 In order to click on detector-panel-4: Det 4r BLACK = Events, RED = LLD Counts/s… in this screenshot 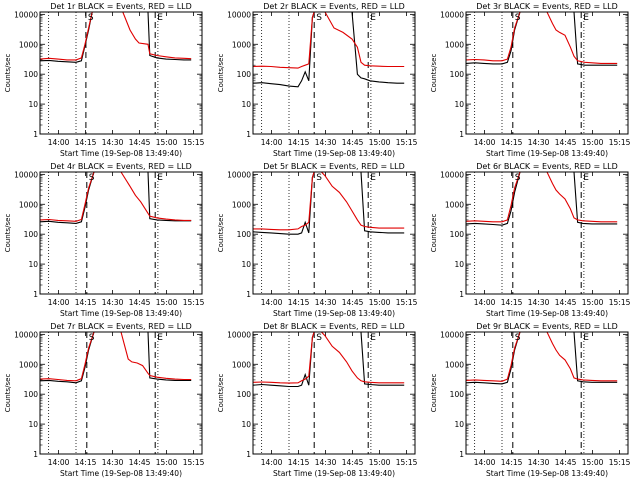, I will do `click(104, 240)`.